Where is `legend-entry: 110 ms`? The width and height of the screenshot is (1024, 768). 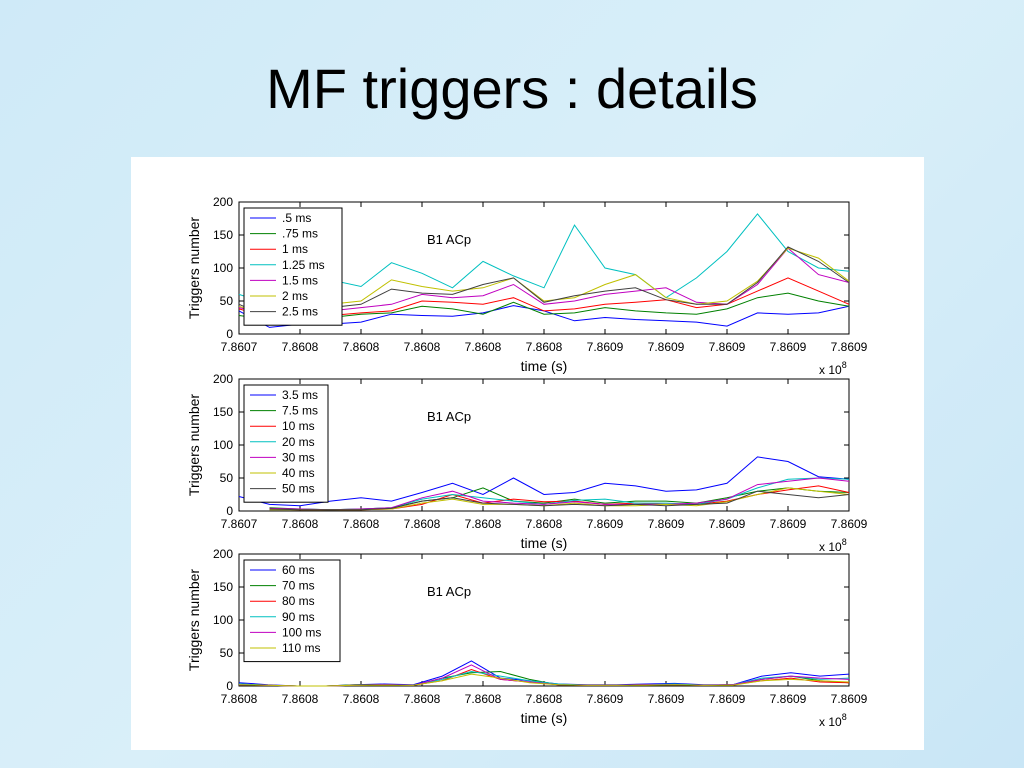
legend-entry: 110 ms is located at coordinates (301, 648).